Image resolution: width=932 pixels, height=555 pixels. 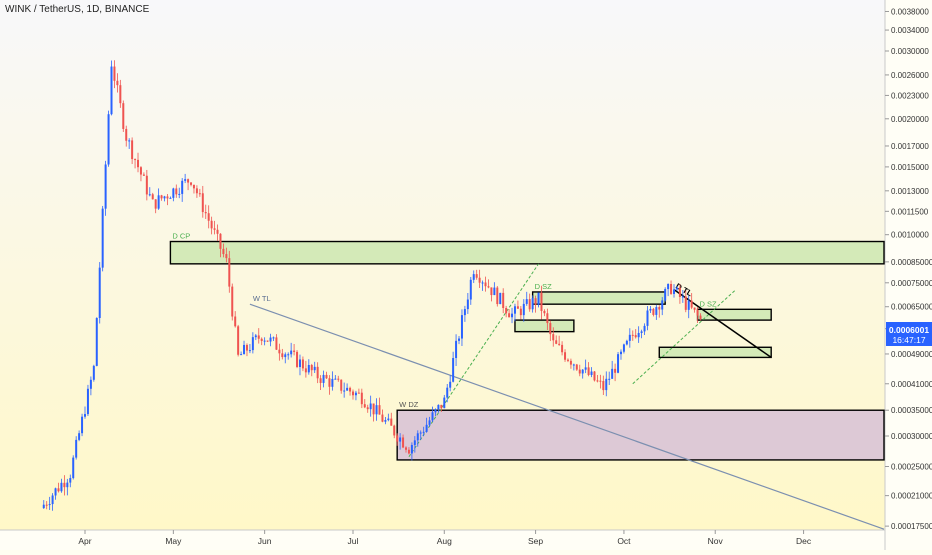 I want to click on time-axis: Apr May Jun Jul Aug Sep Oct Nov Dec, so click(x=445, y=538).